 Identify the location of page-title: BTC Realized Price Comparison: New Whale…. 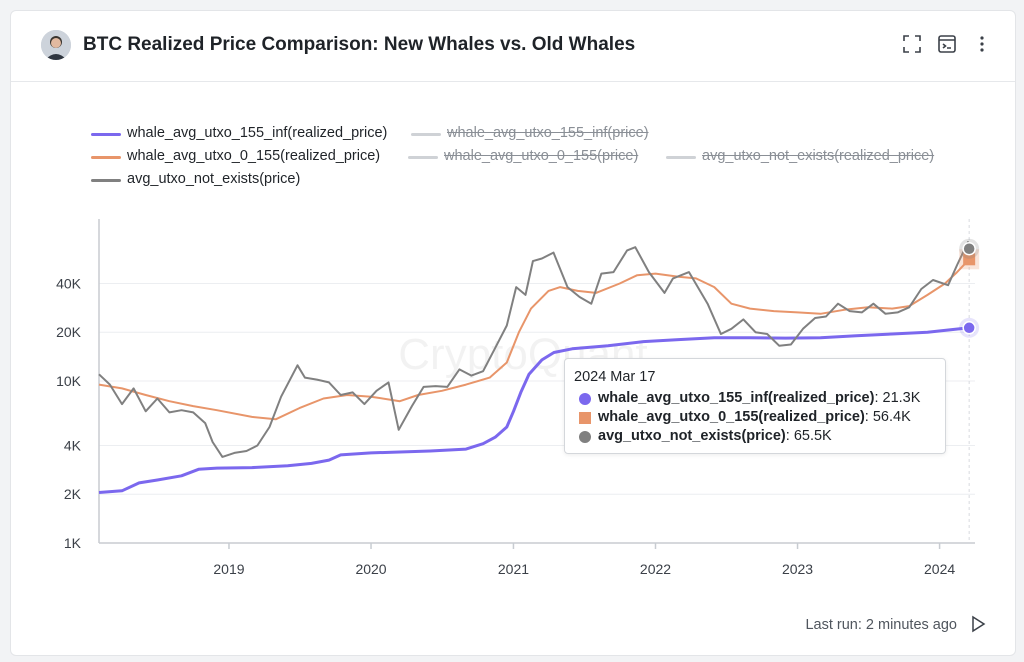
(359, 44).